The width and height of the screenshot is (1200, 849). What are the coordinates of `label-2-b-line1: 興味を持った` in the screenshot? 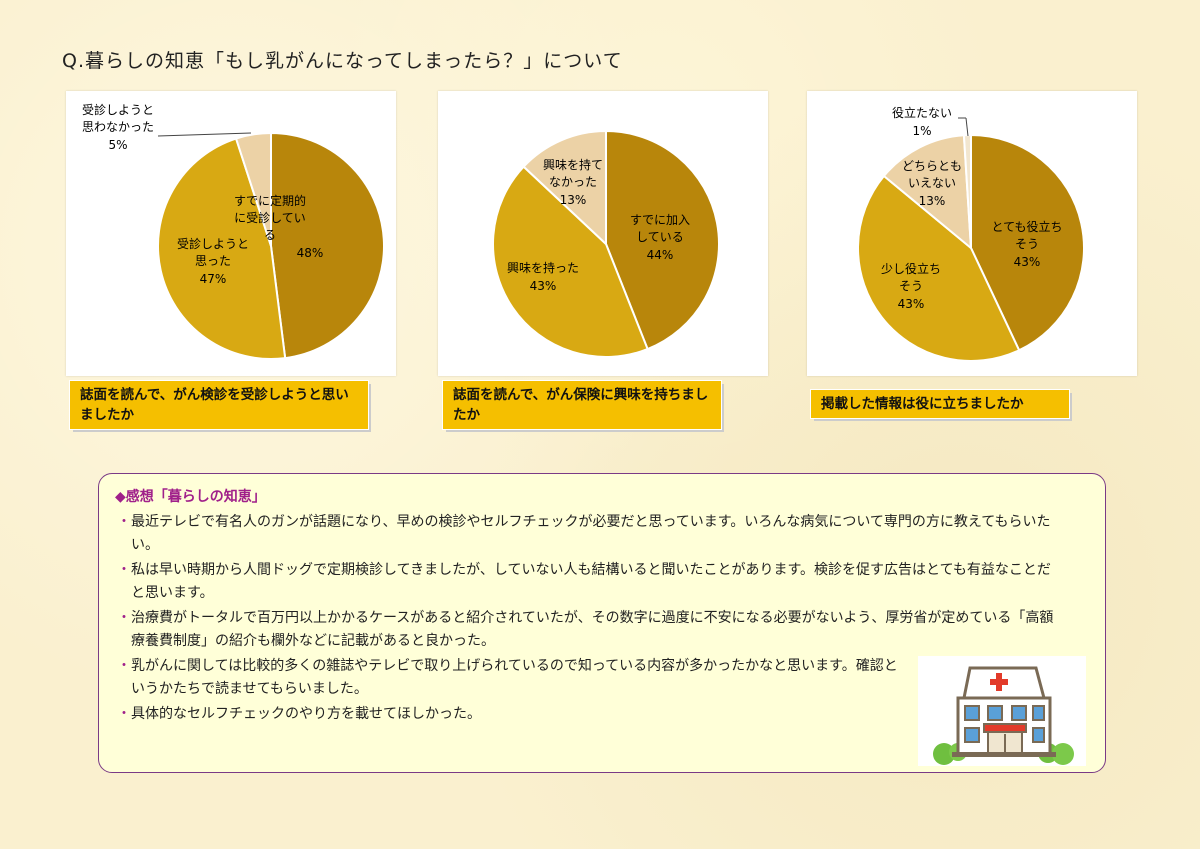 It's located at (543, 267).